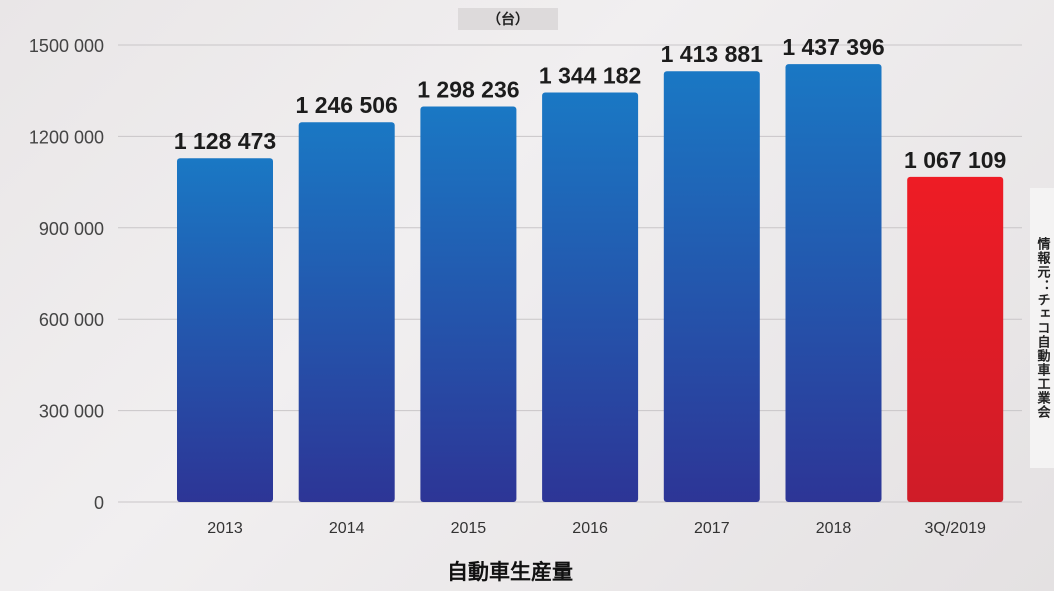 Image resolution: width=1054 pixels, height=591 pixels. Describe the element at coordinates (955, 528) in the screenshot. I see `x-tick-label: 3Q/2019` at that location.